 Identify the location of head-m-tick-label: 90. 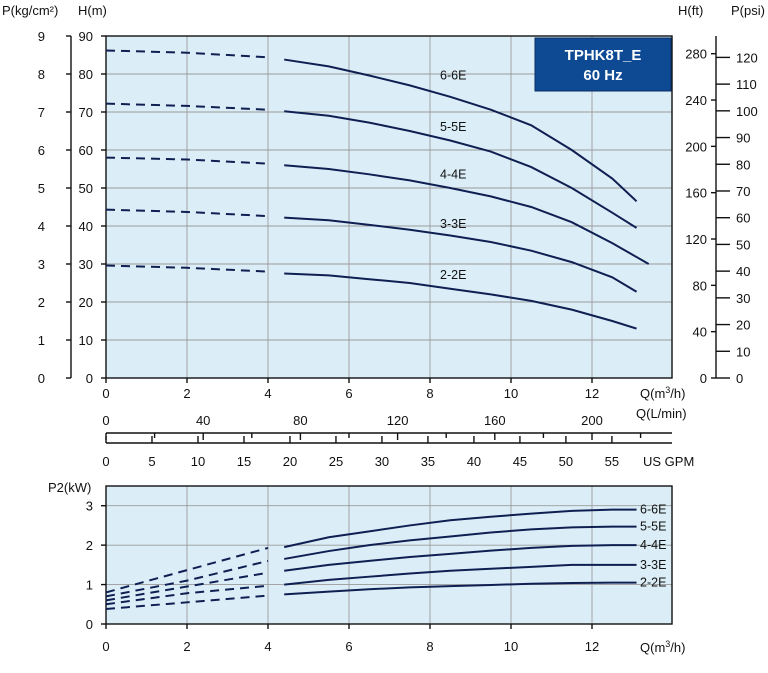
(86, 36).